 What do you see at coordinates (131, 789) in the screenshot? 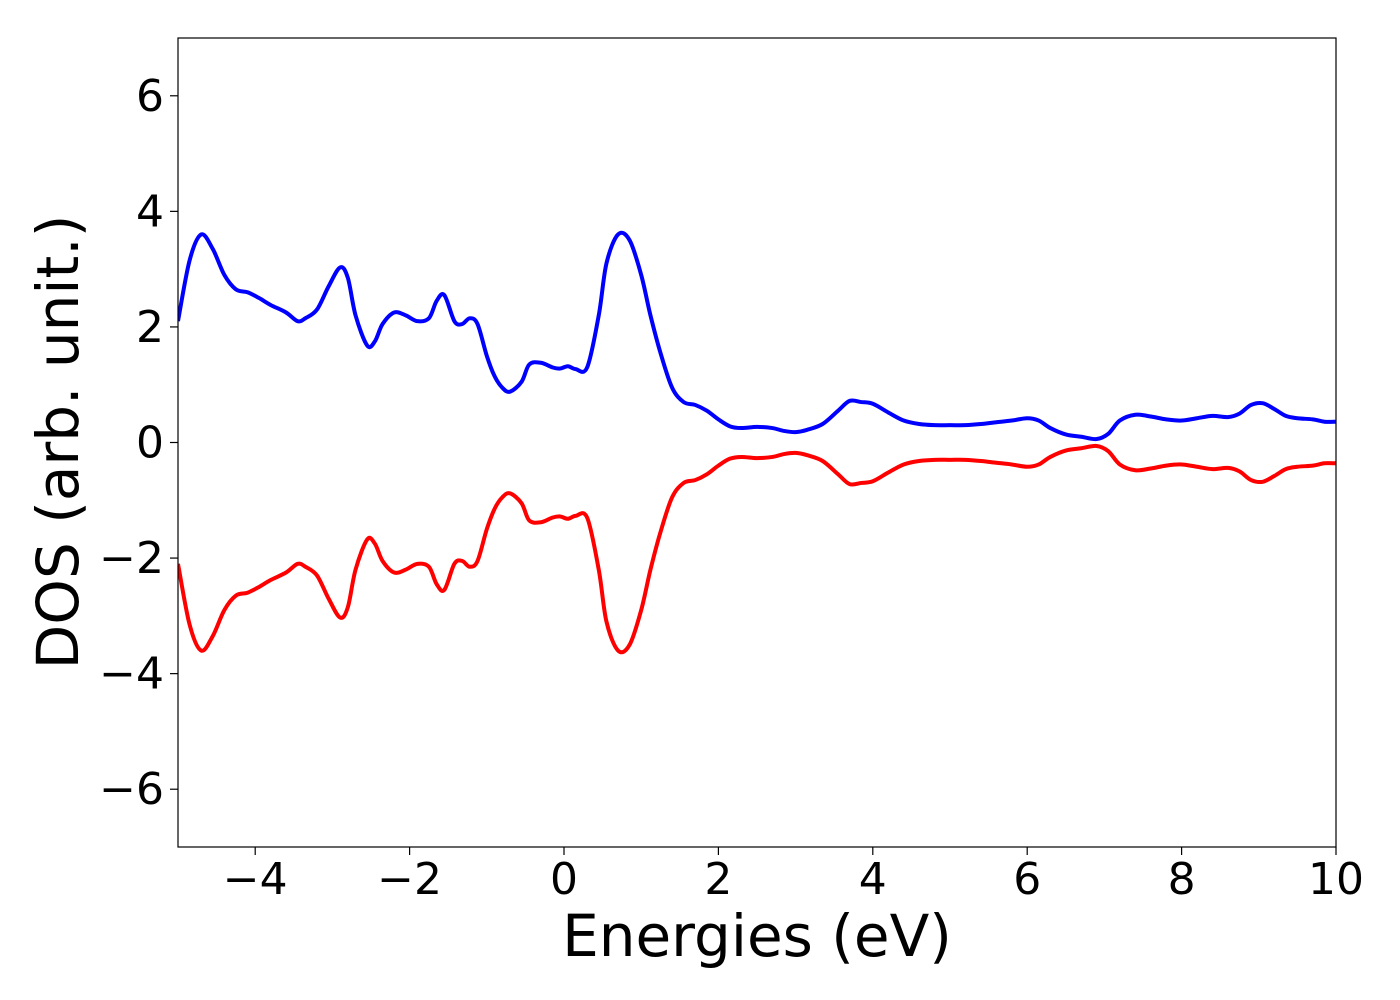
I see `y-tick-label: −6` at bounding box center [131, 789].